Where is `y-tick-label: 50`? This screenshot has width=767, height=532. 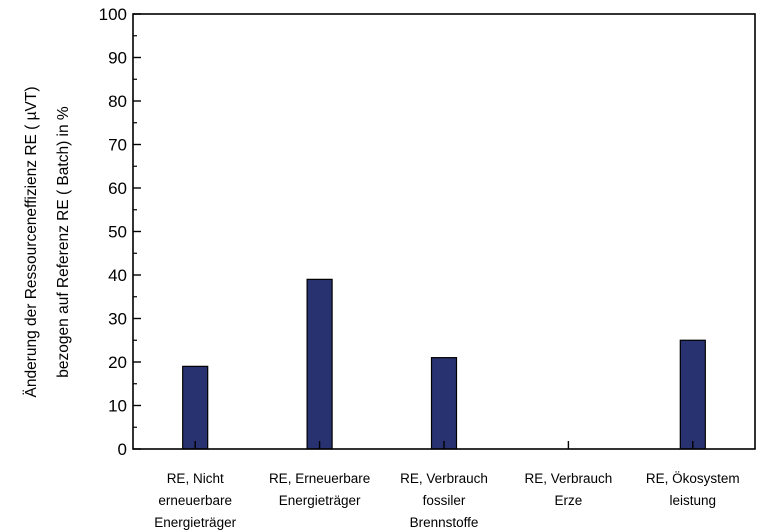
y-tick-label: 50 is located at coordinates (117, 232).